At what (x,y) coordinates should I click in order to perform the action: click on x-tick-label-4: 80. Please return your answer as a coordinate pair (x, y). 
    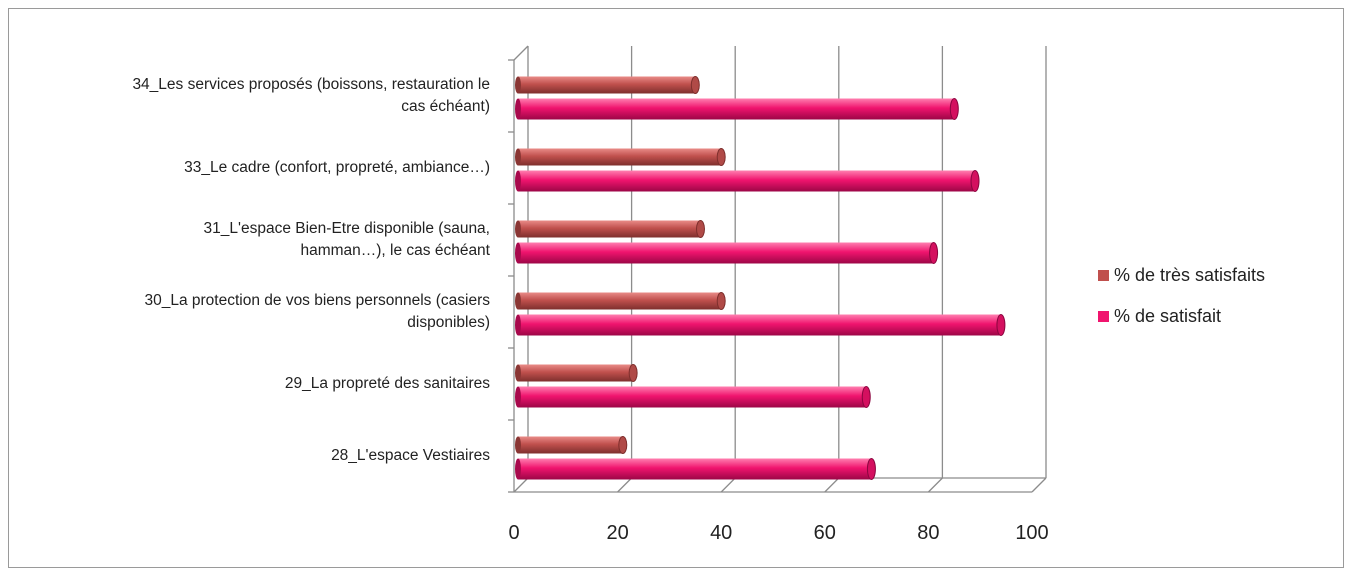
    Looking at the image, I should click on (928, 533).